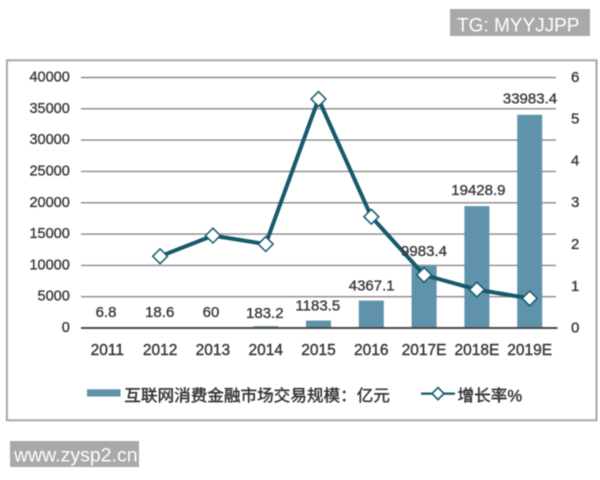  What do you see at coordinates (424, 350) in the screenshot?
I see `svg-text: 2017E` at bounding box center [424, 350].